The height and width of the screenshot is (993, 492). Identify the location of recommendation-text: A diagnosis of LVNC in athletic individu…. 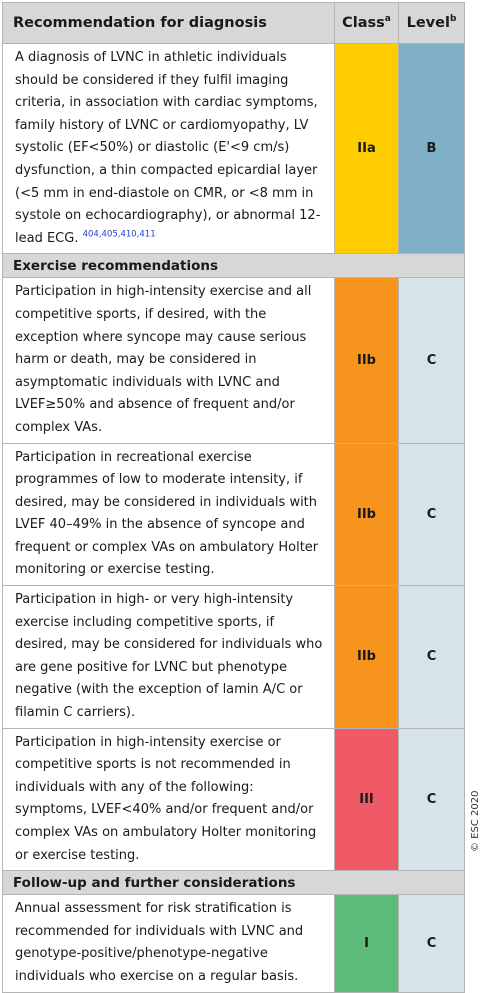
(168, 148).